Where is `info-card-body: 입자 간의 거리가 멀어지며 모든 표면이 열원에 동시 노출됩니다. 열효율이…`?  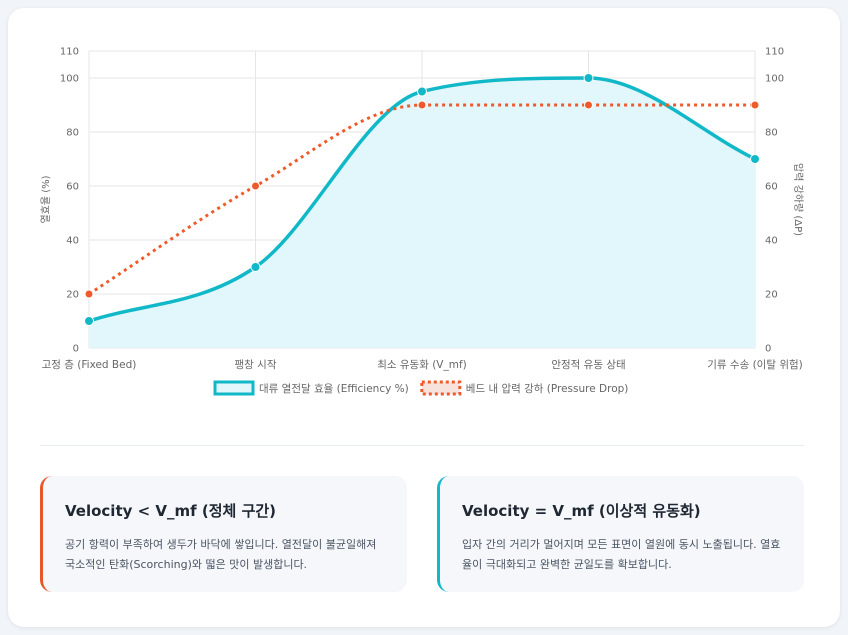 info-card-body: 입자 간의 거리가 멀어지며 모든 표면이 열원에 동시 노출됩니다. 열효율이… is located at coordinates (621, 554).